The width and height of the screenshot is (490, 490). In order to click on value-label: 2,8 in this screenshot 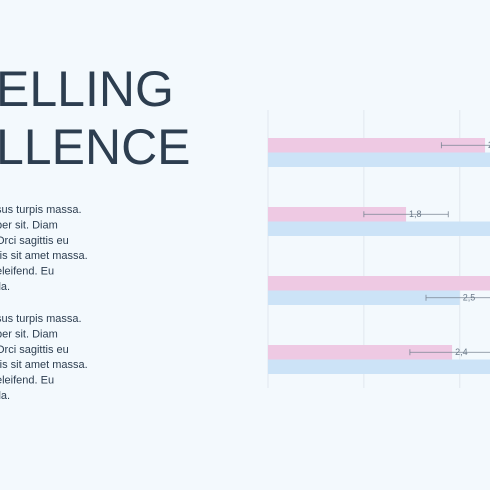, I will do `click(489, 145)`.